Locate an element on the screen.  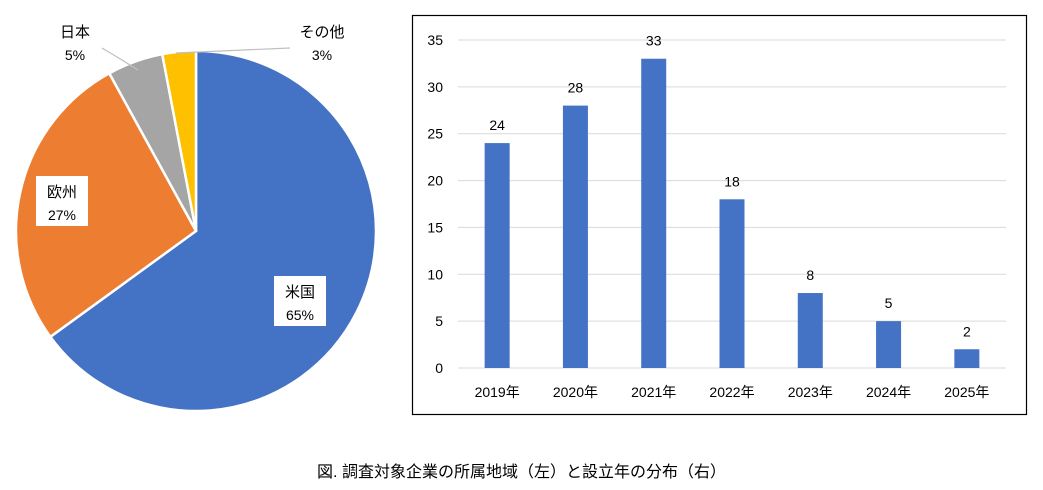
data-label: 24 is located at coordinates (497, 125).